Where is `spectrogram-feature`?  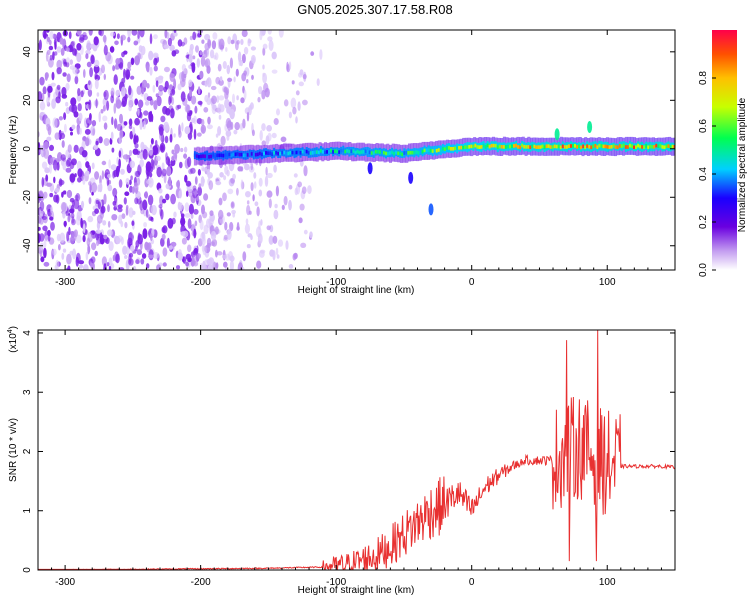
spectrogram-feature is located at coordinates (370, 168).